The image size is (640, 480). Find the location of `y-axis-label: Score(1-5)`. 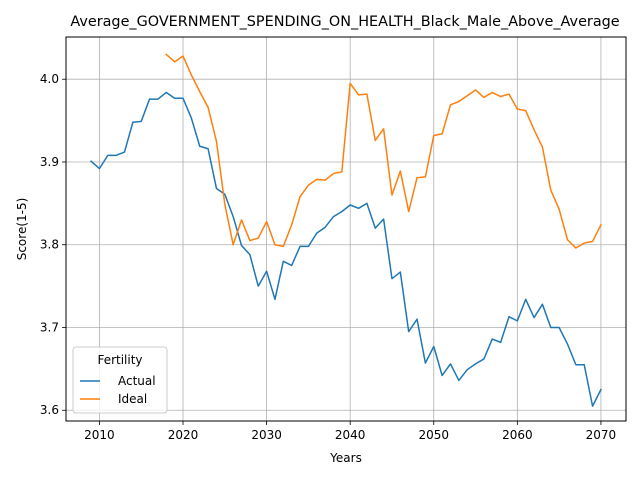

y-axis-label: Score(1-5) is located at coordinates (22, 229).